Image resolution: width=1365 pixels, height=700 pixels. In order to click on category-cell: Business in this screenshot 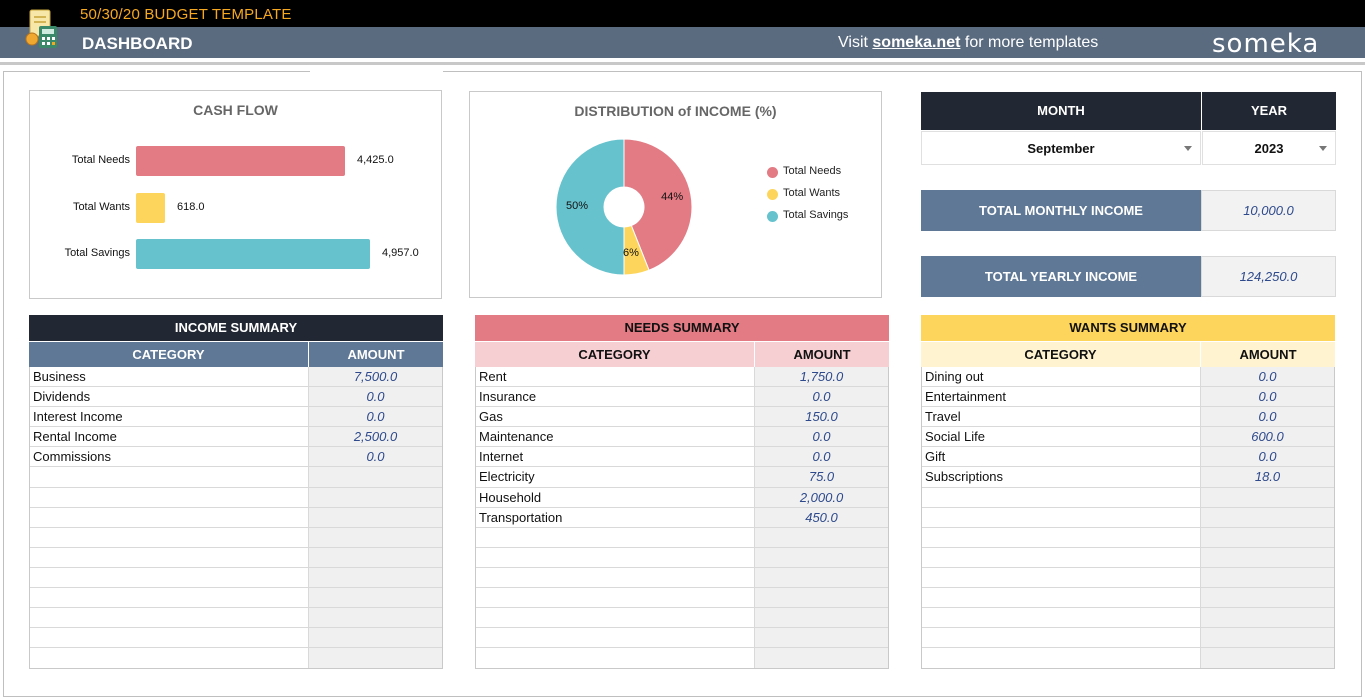, I will do `click(169, 377)`.